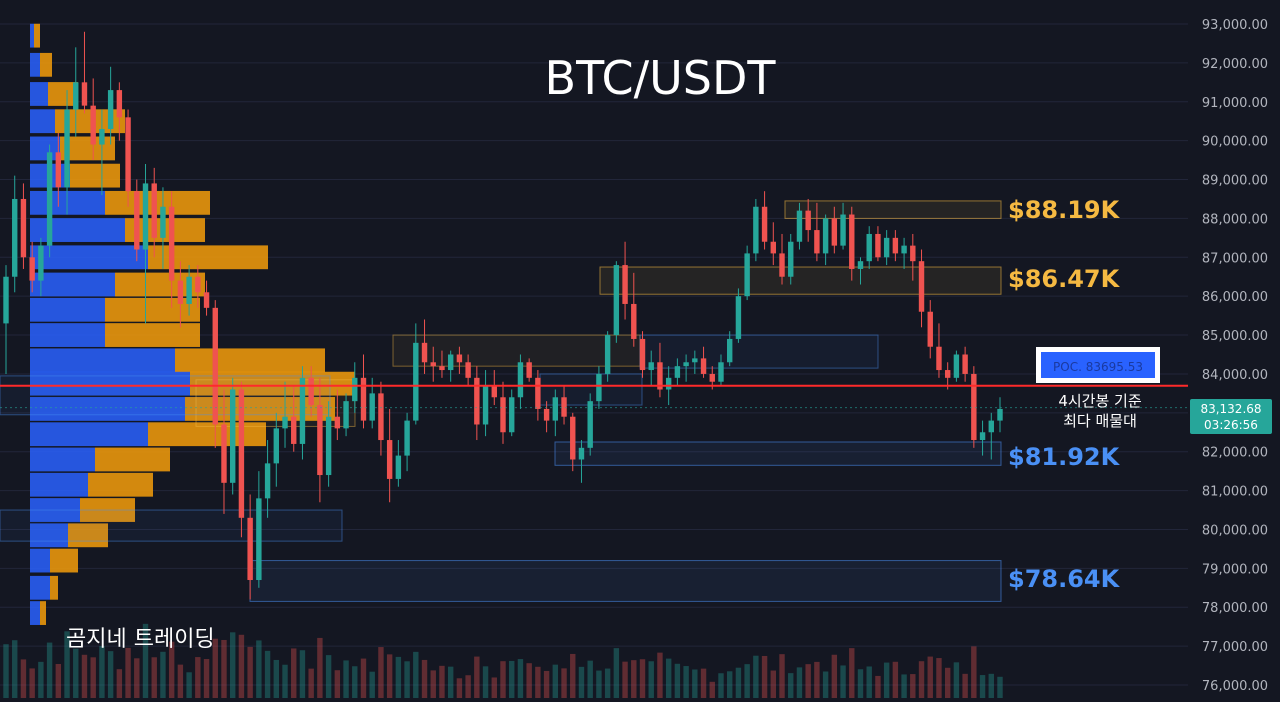  What do you see at coordinates (1235, 647) in the screenshot?
I see `price-tick-label: 77,000.00` at bounding box center [1235, 647].